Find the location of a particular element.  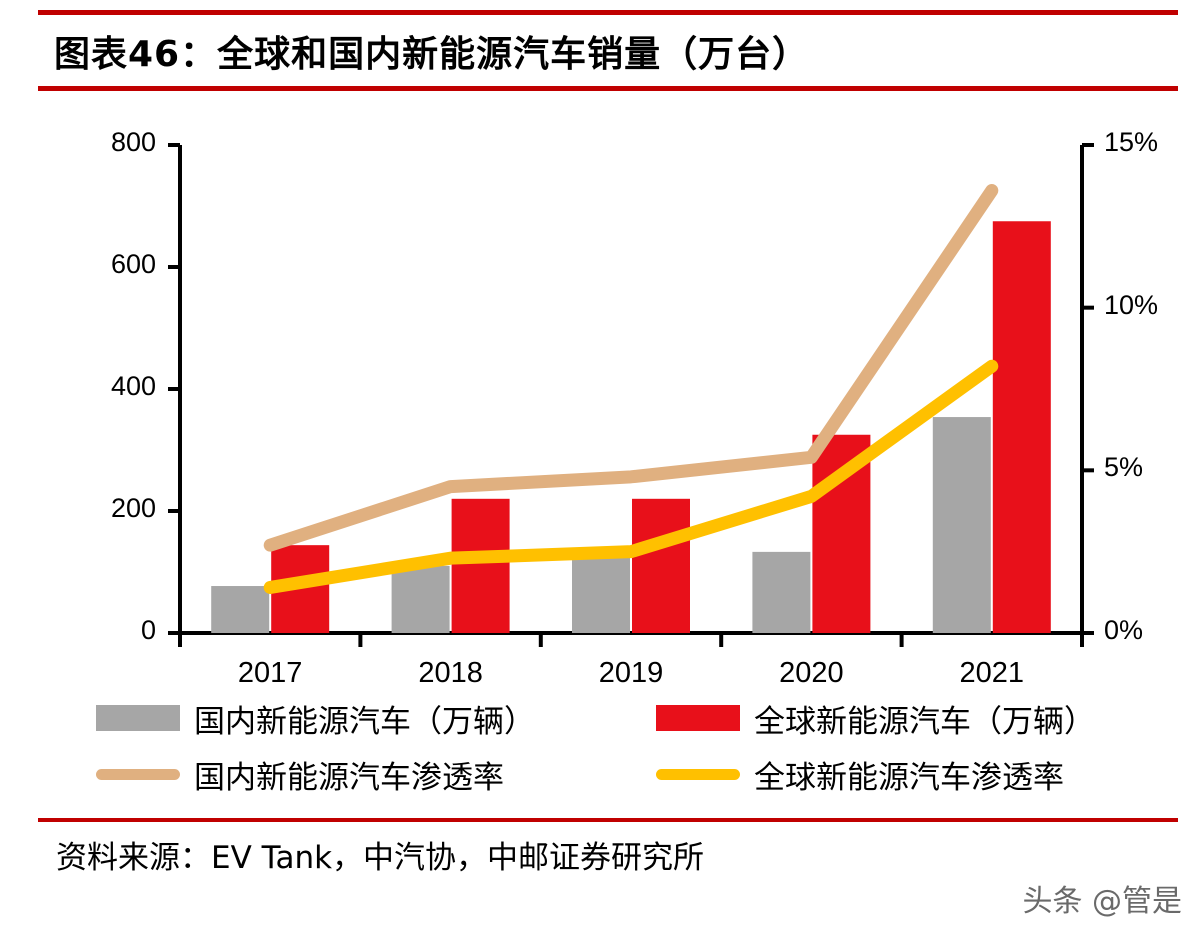

source-note: 资料来源：EV Tank，中汽协，中邮证券研究所 is located at coordinates (380, 858).